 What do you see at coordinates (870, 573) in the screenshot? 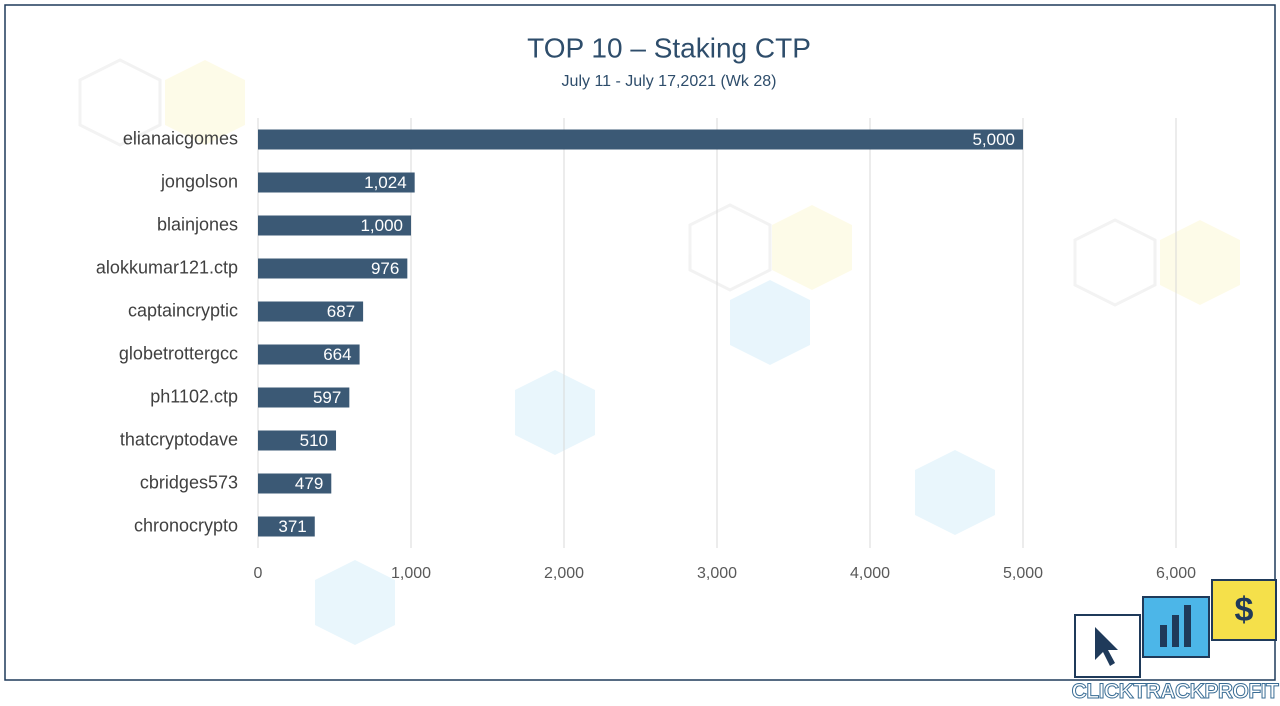
I see `x-tick-label: 4,000` at bounding box center [870, 573].